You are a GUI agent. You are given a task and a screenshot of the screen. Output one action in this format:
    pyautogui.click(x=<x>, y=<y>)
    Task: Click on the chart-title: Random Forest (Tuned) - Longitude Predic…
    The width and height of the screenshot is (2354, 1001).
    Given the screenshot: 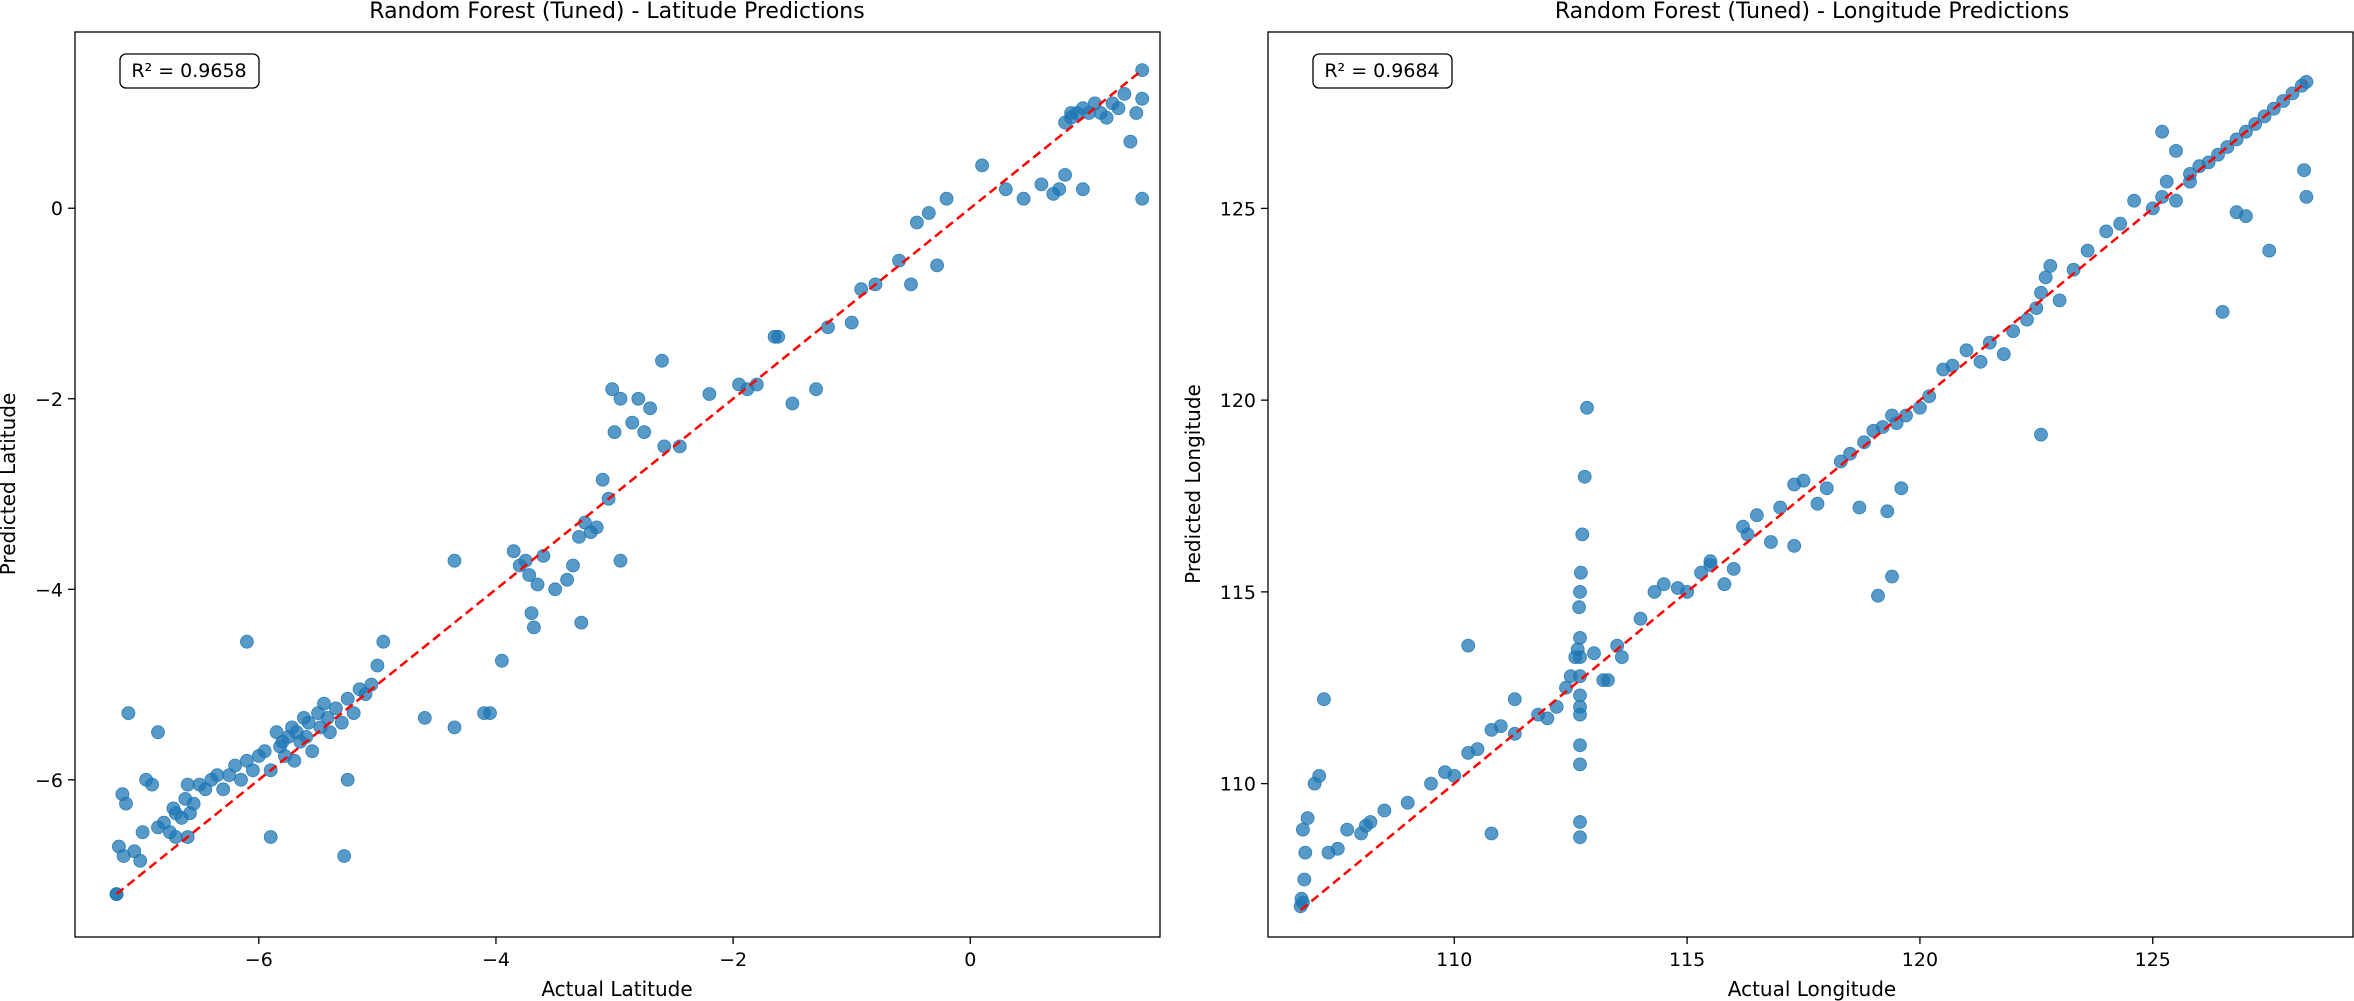 What is the action you would take?
    pyautogui.click(x=1812, y=12)
    